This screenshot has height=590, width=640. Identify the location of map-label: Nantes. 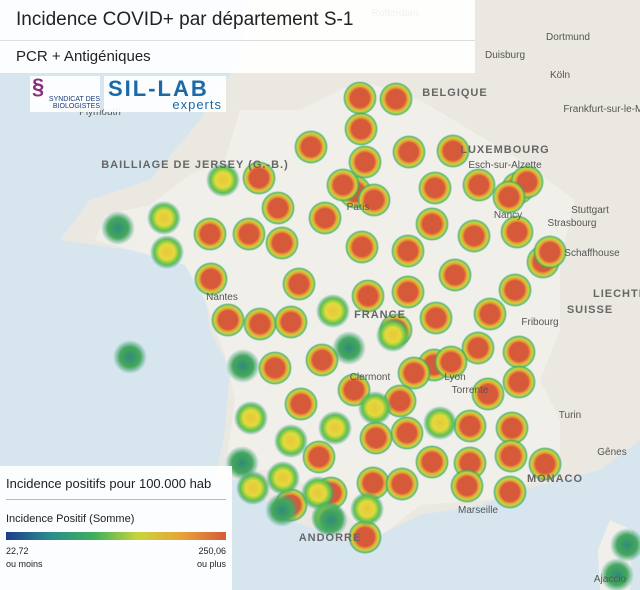
(222, 297).